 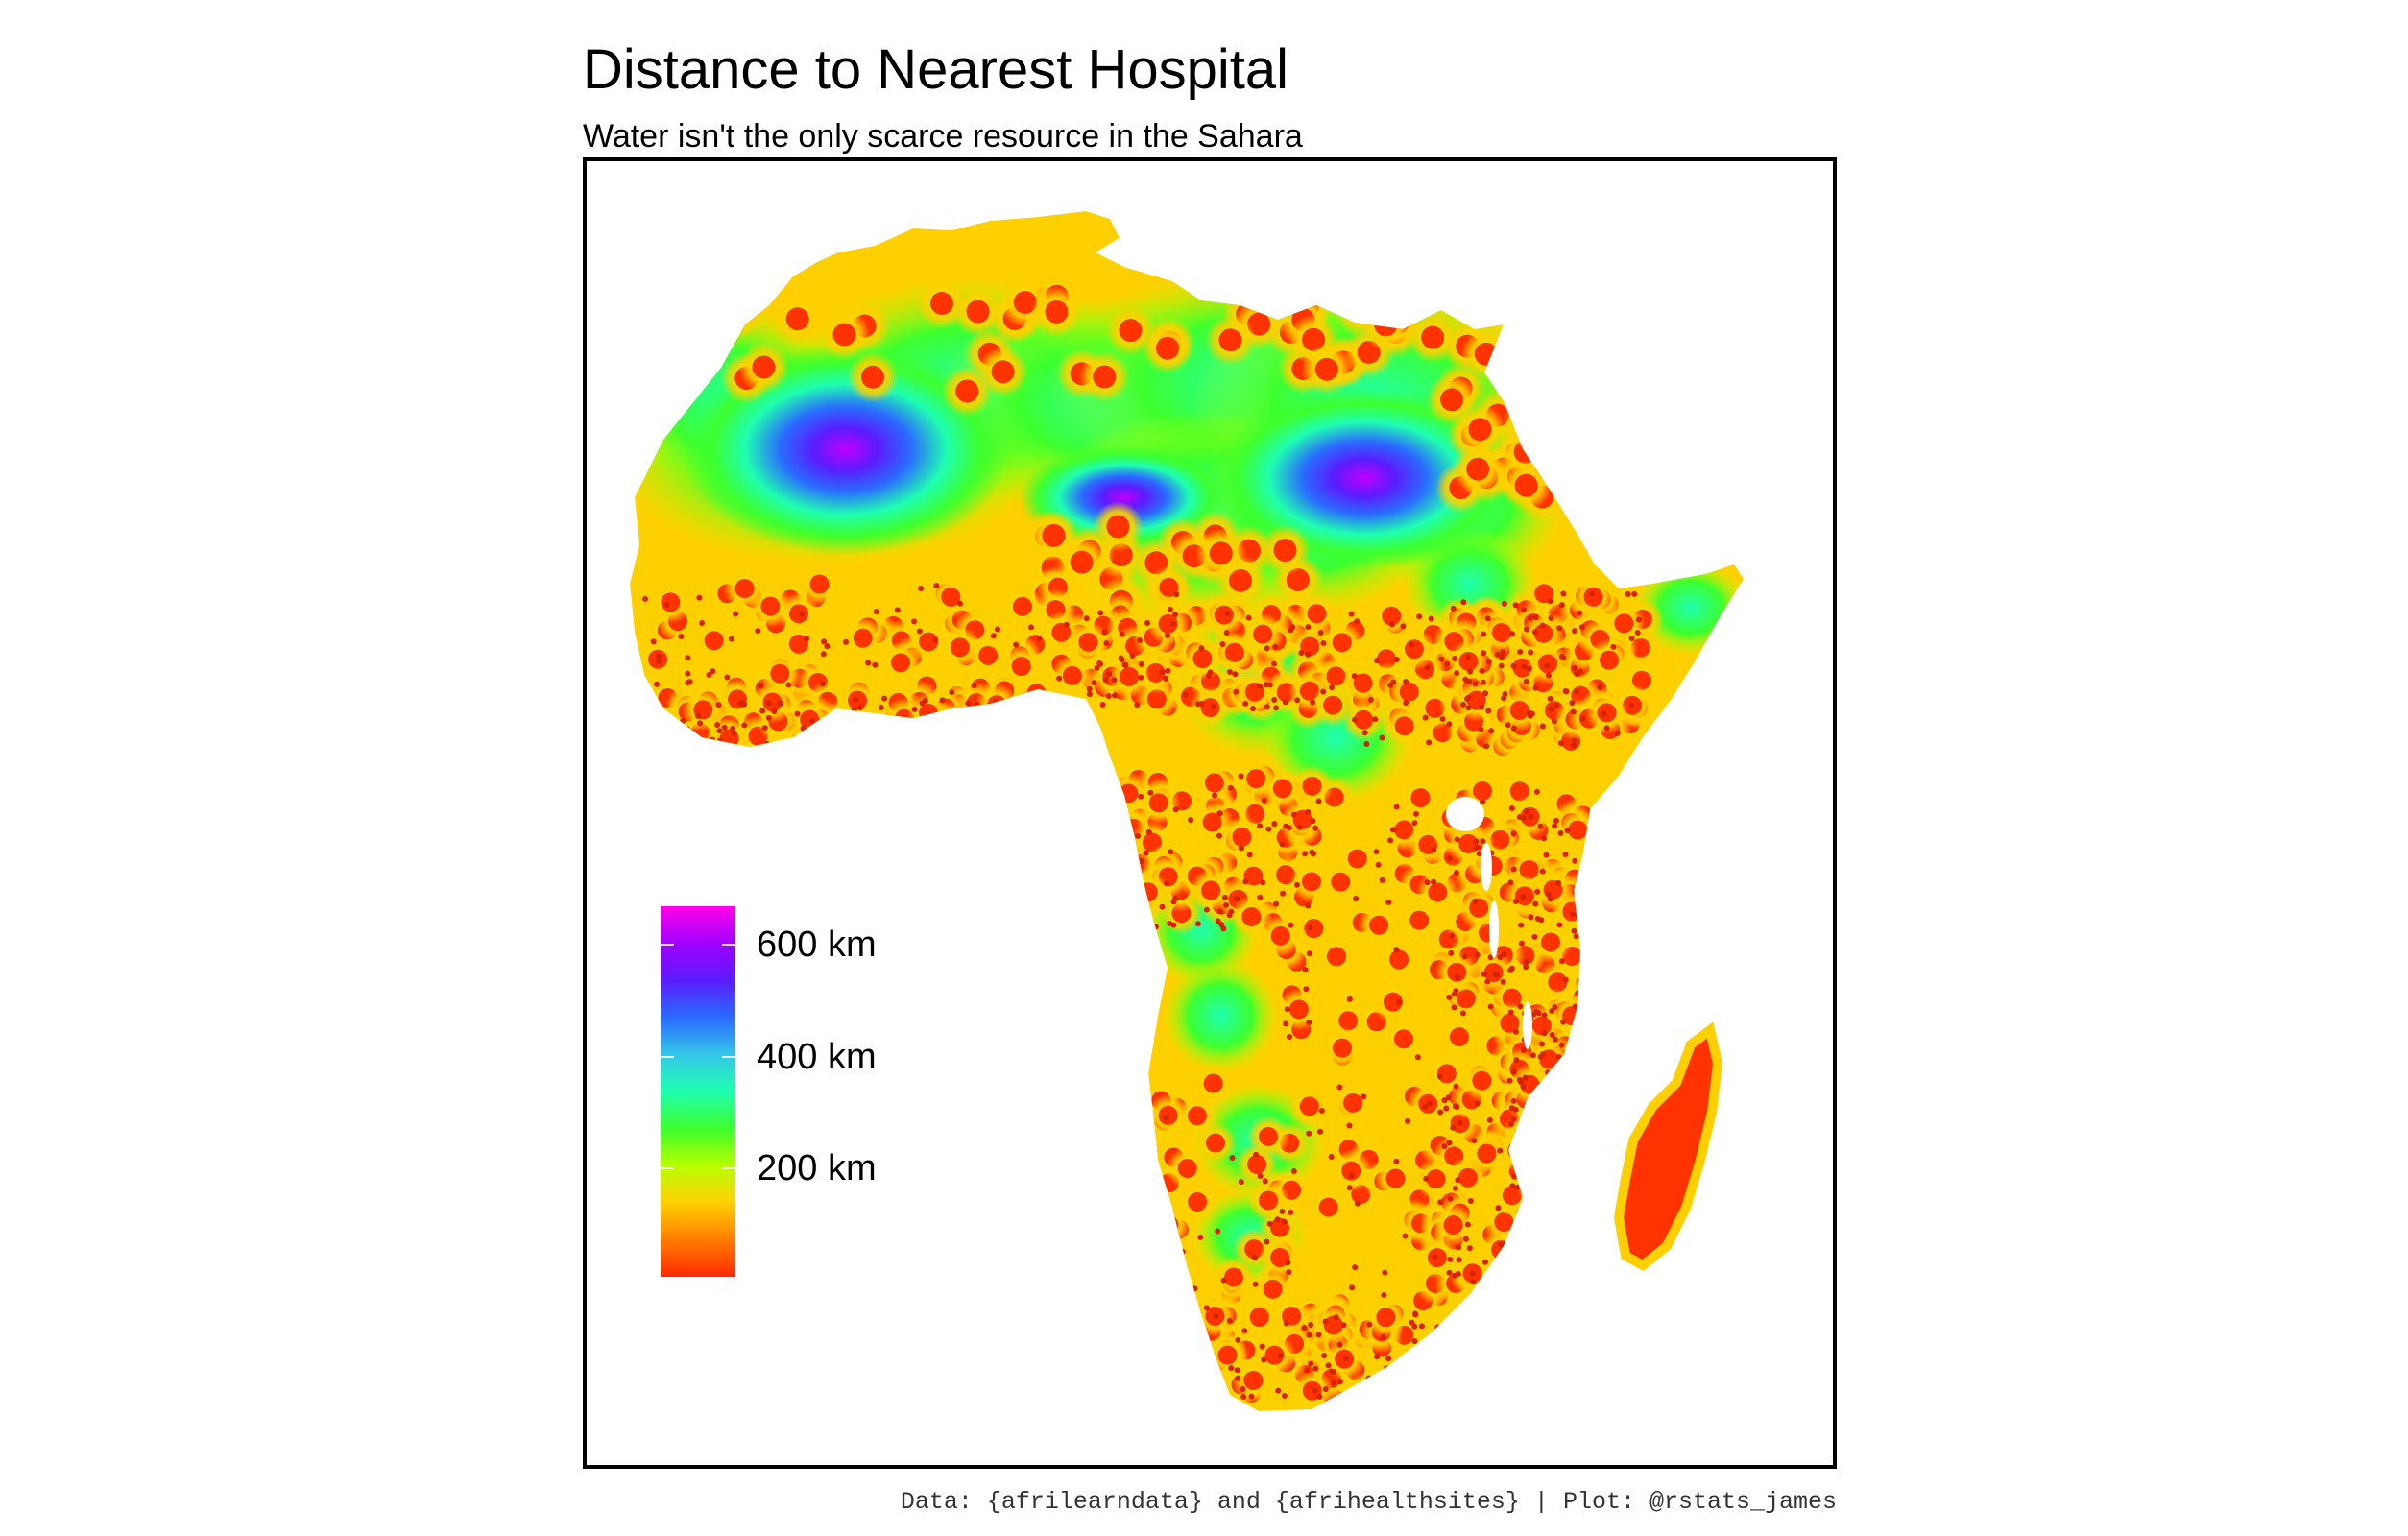 I want to click on far-zone, so click(x=1220, y=1015).